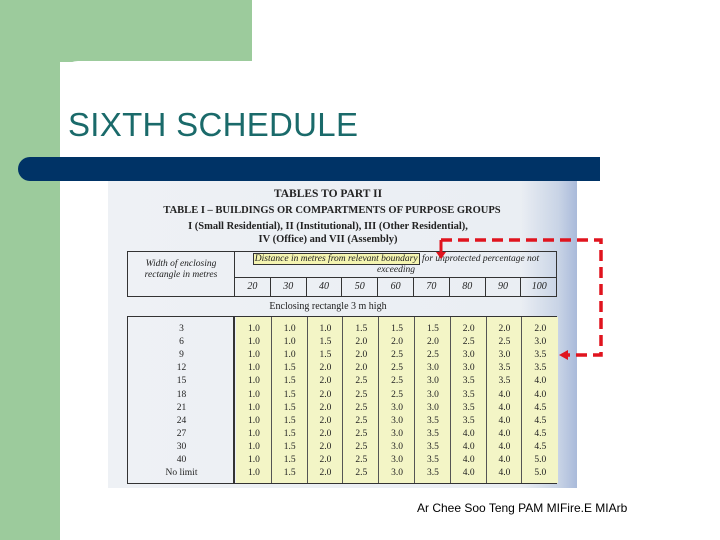 The image size is (720, 540). Describe the element at coordinates (504, 287) in the screenshot. I see `percentage-header: 90` at that location.